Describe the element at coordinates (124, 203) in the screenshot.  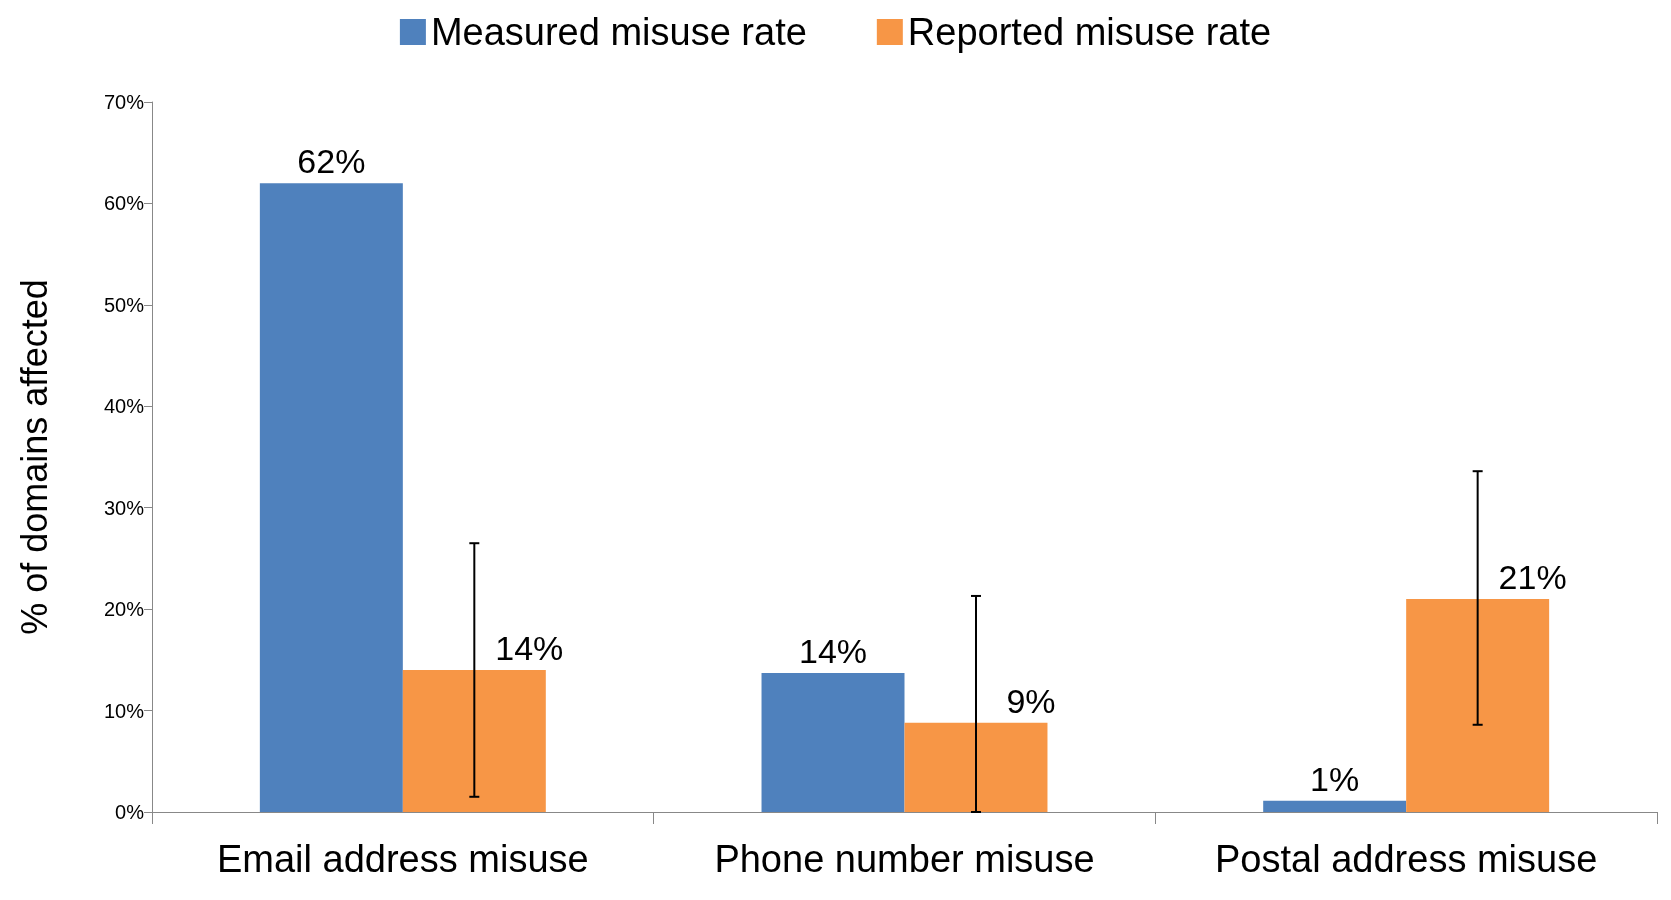
I see `y-tick-label: 60%` at that location.